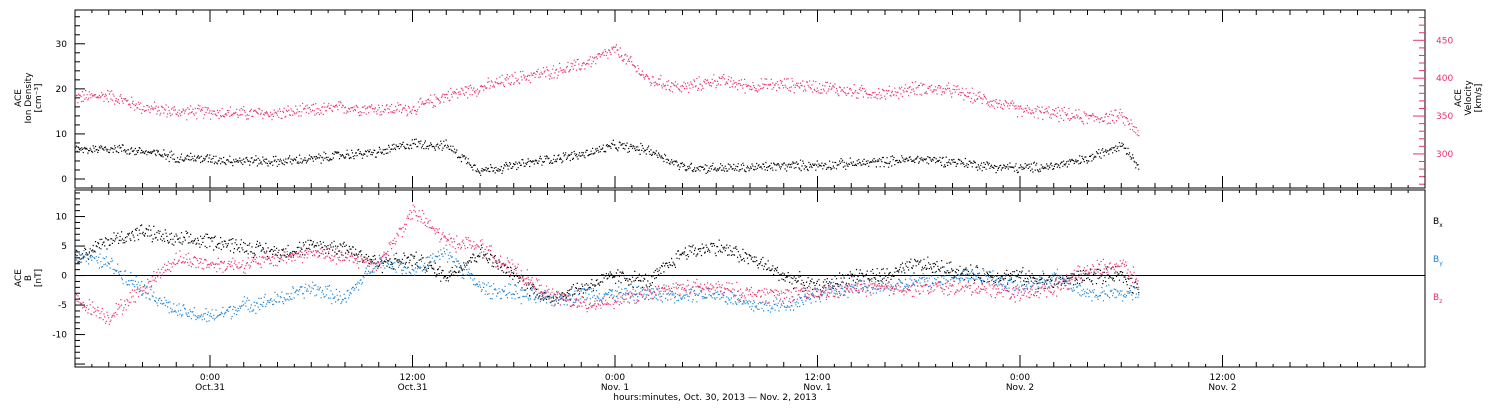 This screenshot has height=410, width=1500. I want to click on density-tick-label: 20, so click(62, 90).